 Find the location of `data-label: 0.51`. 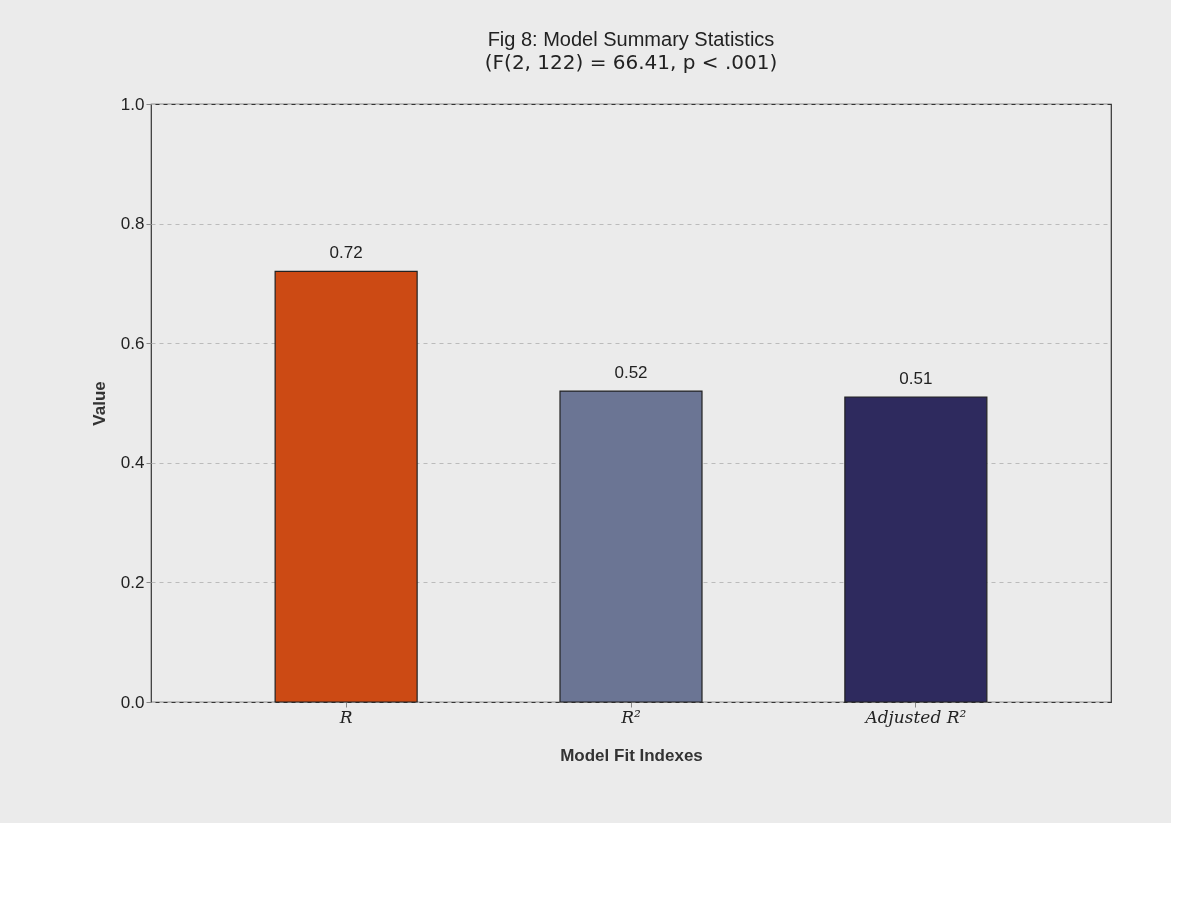

data-label: 0.51 is located at coordinates (916, 379).